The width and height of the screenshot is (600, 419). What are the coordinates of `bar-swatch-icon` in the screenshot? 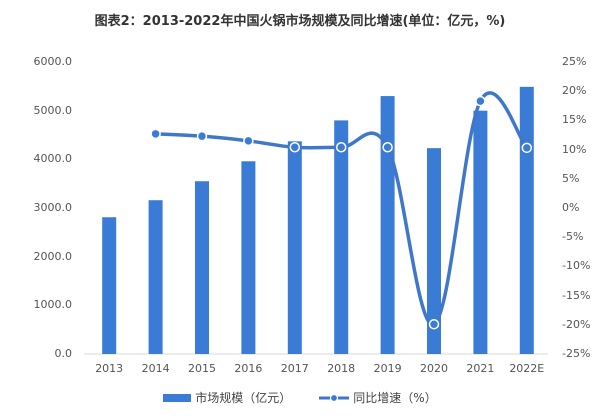 It's located at (177, 397).